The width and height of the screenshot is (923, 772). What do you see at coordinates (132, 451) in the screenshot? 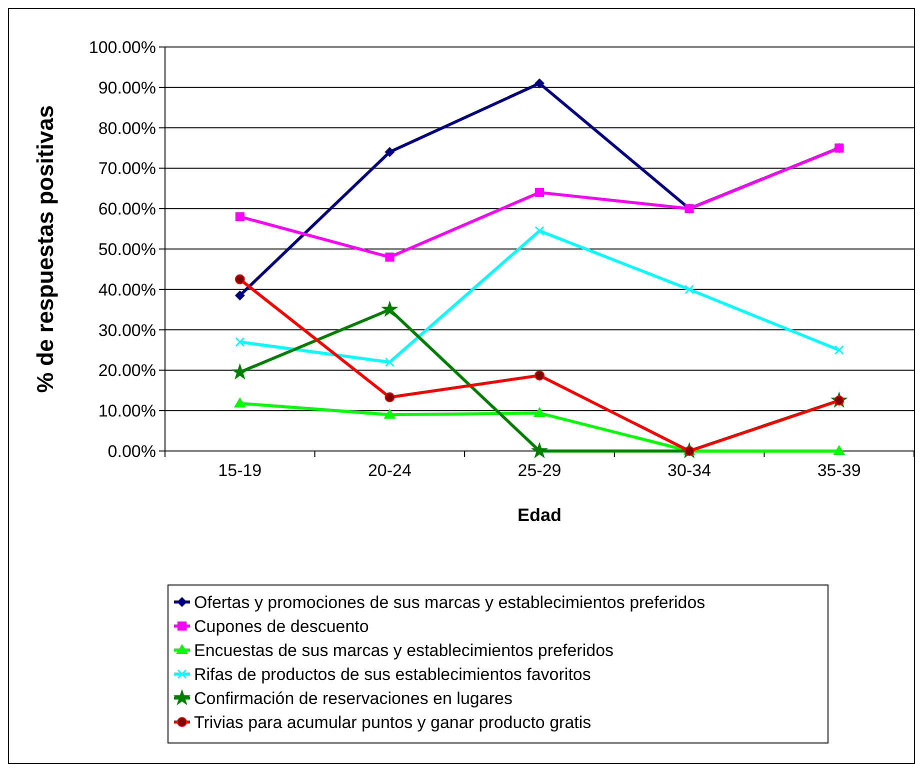
I see `y-tick-label: 0.00%` at bounding box center [132, 451].